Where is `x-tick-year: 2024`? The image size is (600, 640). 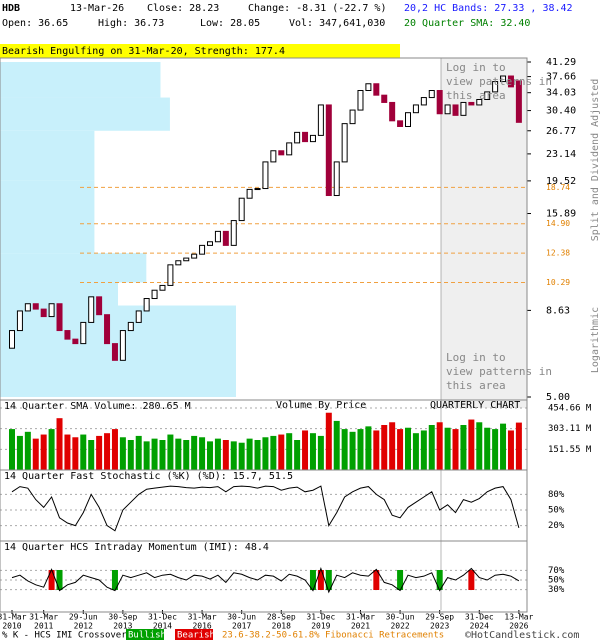
x-tick-year: 2024 is located at coordinates (479, 626).